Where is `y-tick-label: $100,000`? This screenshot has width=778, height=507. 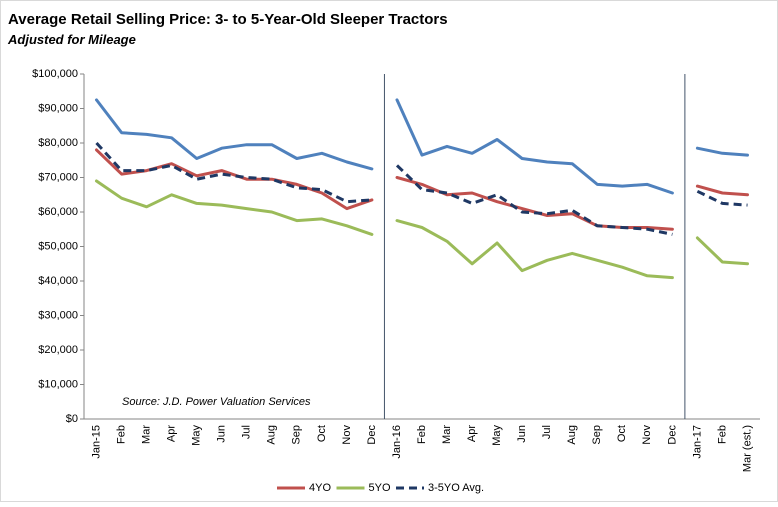
y-tick-label: $100,000 is located at coordinates (55, 74).